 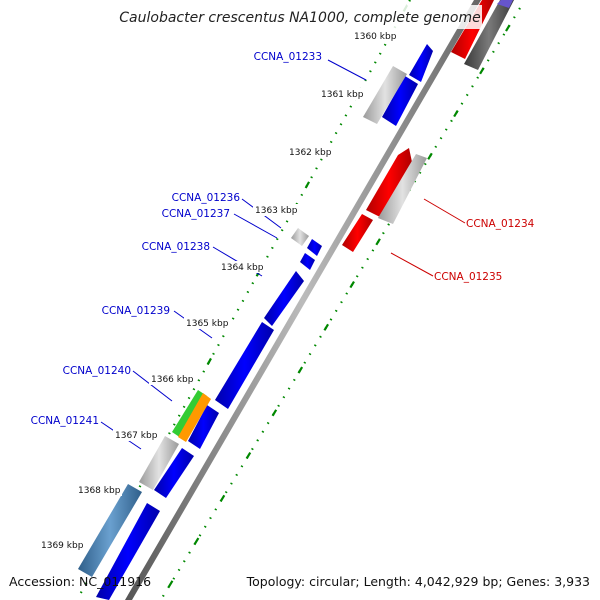 What do you see at coordinates (62, 546) in the screenshot?
I see `tick-label-1369: 1369 kbp` at bounding box center [62, 546].